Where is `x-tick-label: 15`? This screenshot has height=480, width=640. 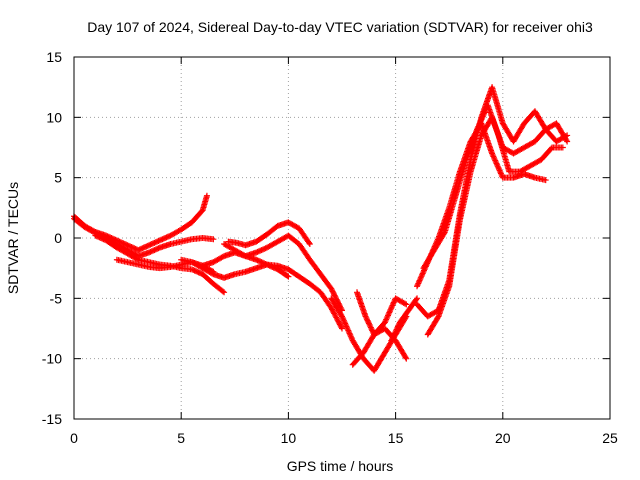
x-tick-label: 15 is located at coordinates (396, 438).